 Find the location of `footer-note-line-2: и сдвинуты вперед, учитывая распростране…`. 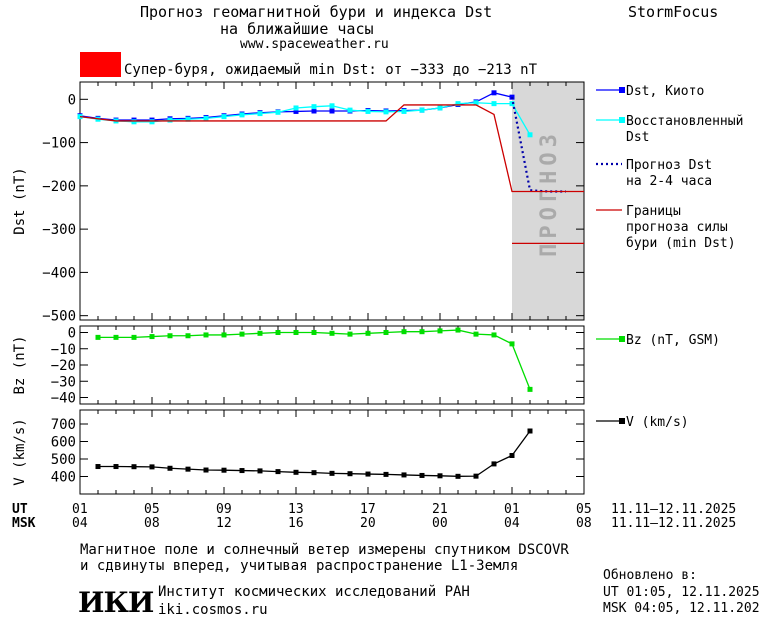

footer-note-line-2: и сдвинуты вперед, учитывая распростране… is located at coordinates (299, 566).